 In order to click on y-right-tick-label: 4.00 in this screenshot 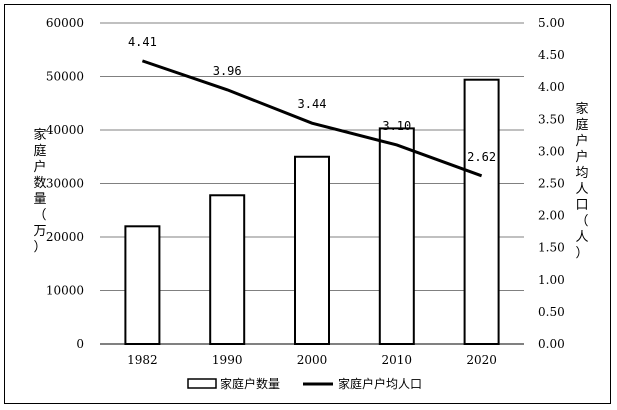, I will do `click(551, 87)`.